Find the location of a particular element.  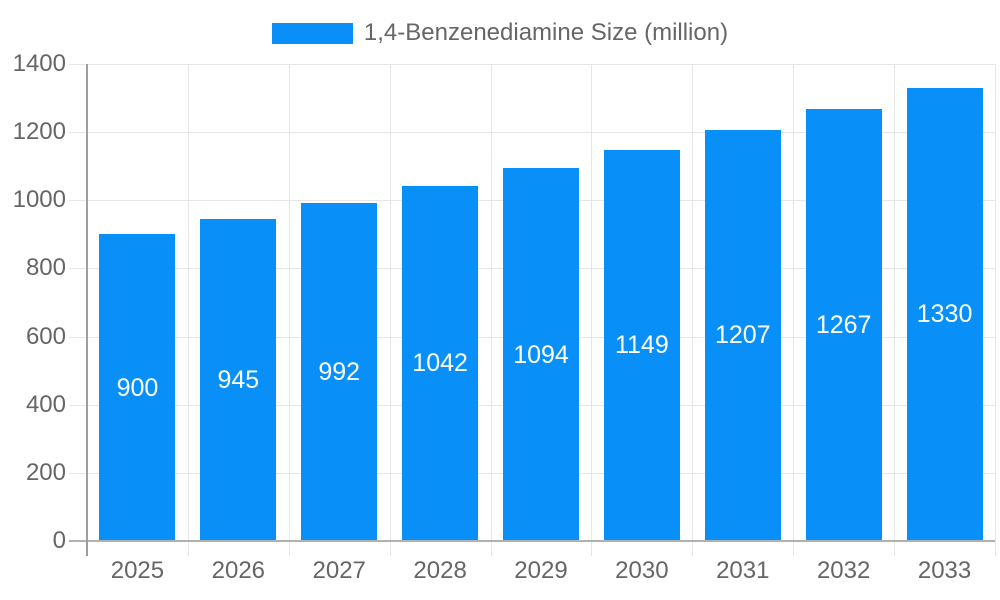

bar-value-label: 1042 is located at coordinates (440, 363).